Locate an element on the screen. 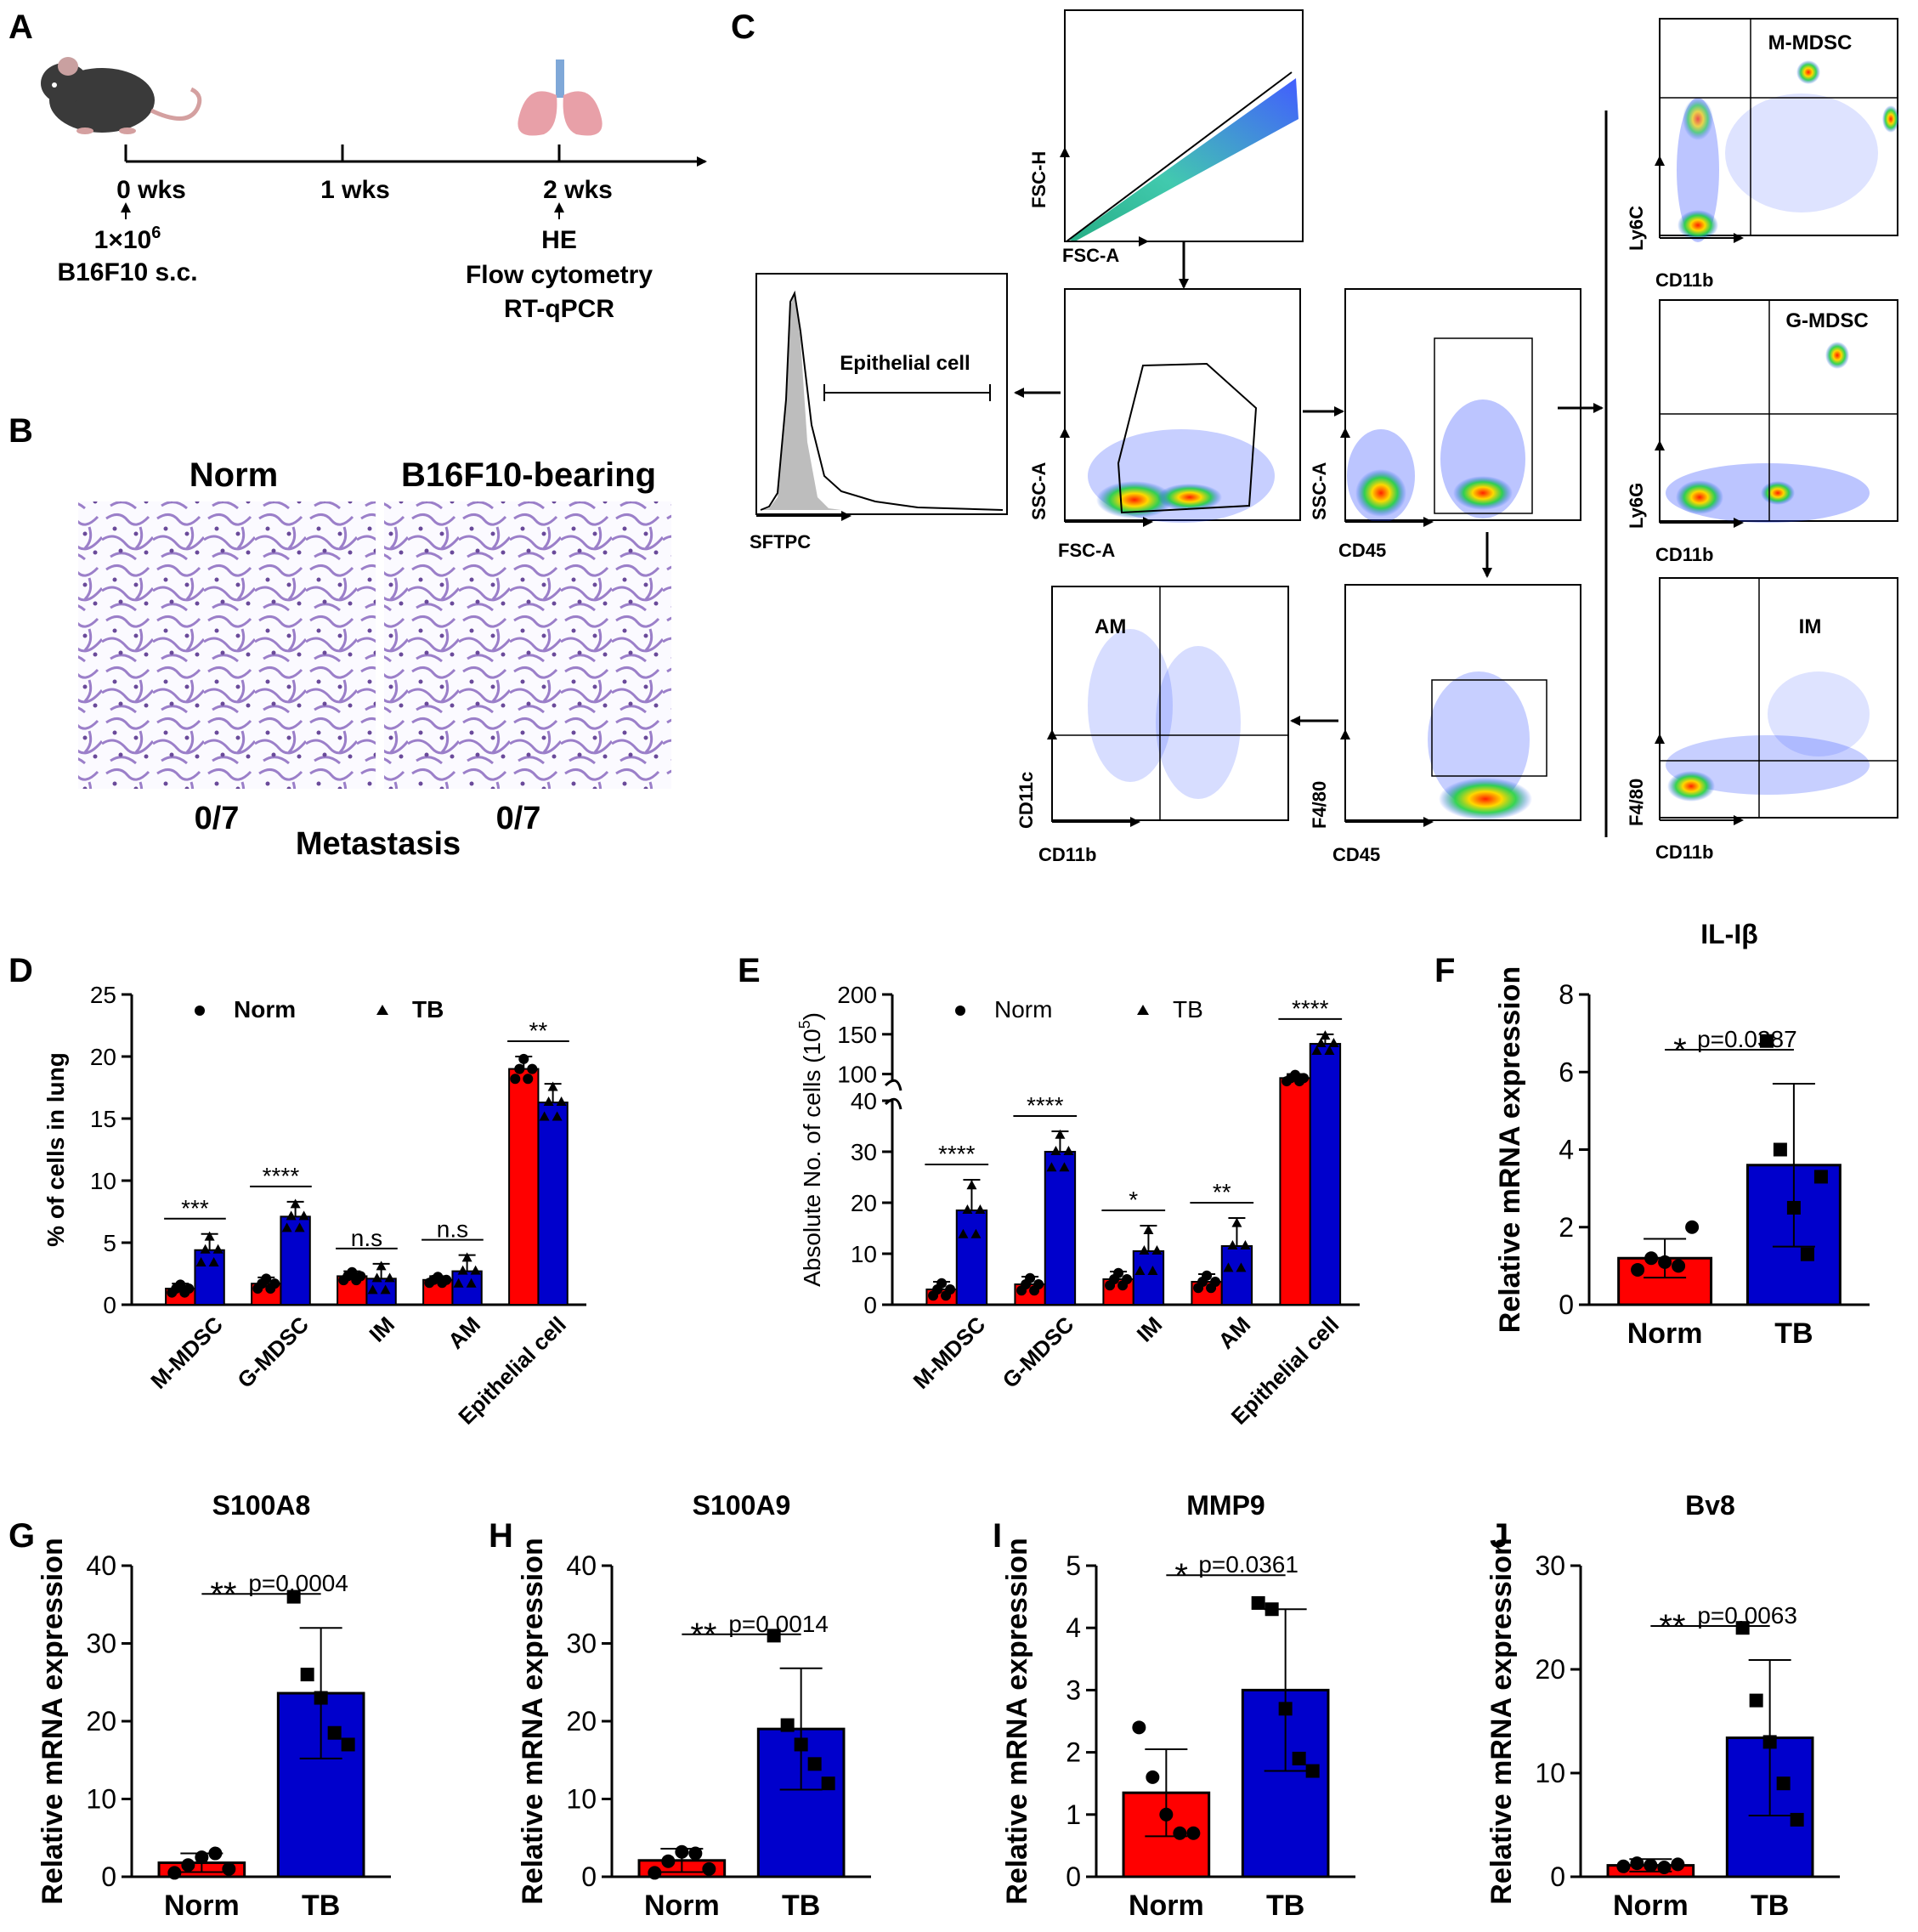 This screenshot has width=1918, height=1932. axis-break-mark is located at coordinates (893, 1103).